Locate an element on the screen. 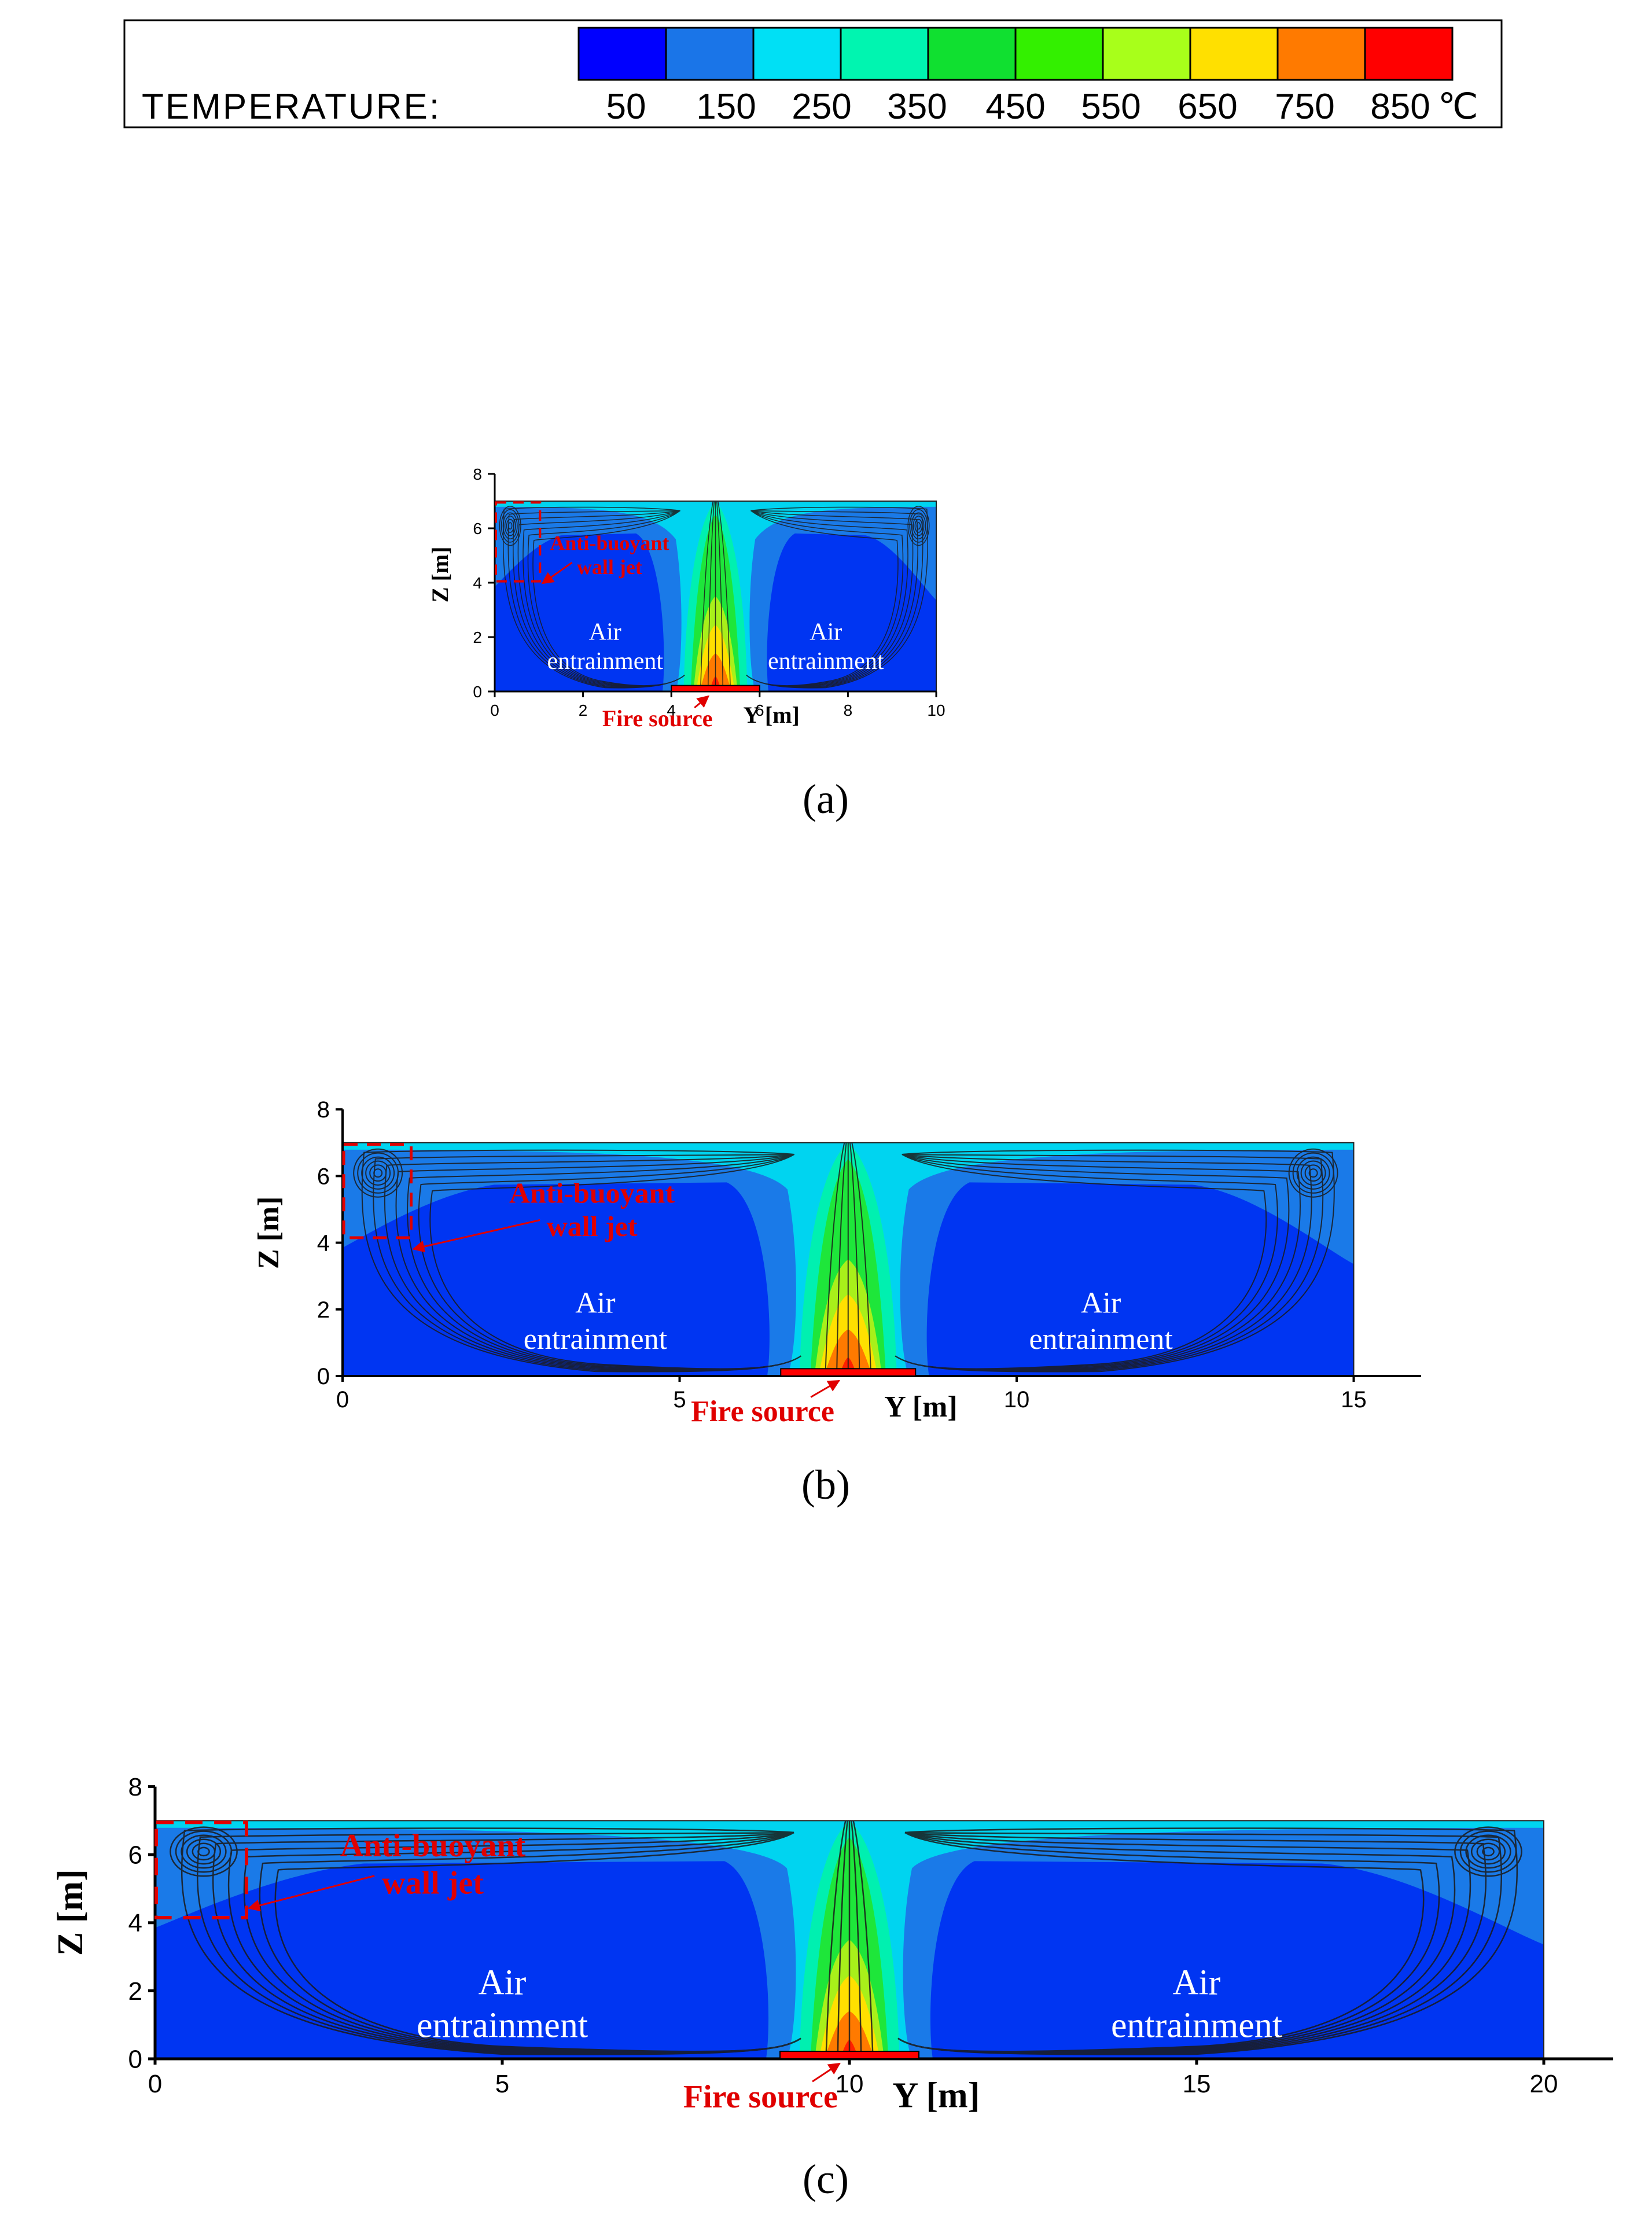 Image resolution: width=1652 pixels, height=2222 pixels. legend-tick-label: 50 is located at coordinates (626, 107).